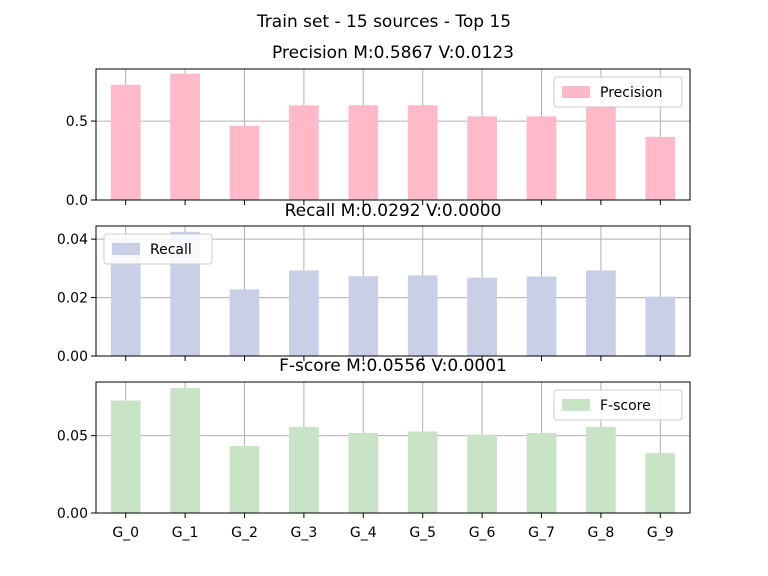 The height and width of the screenshot is (576, 768). I want to click on fscore-legend-box, so click(618, 405).